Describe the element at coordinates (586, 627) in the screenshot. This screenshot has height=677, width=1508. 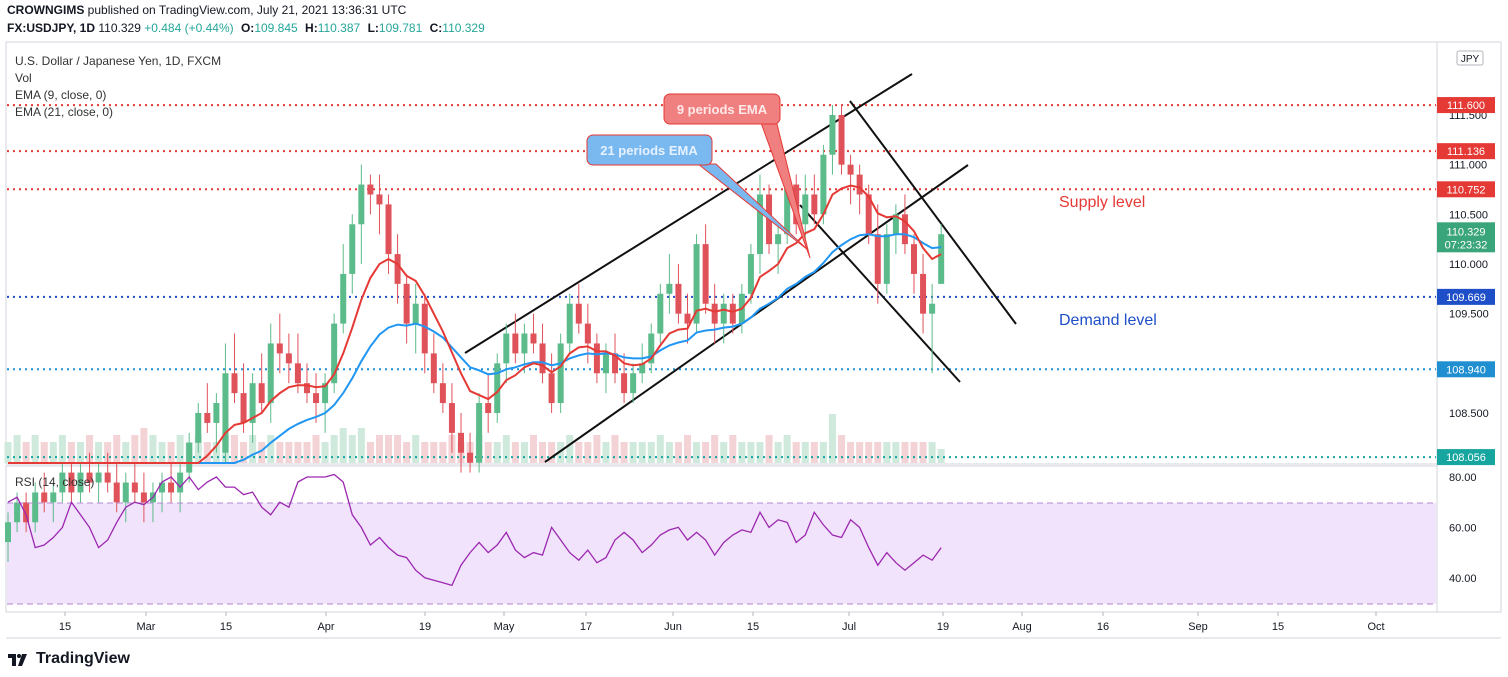
I see `time-tick-label: 17` at that location.